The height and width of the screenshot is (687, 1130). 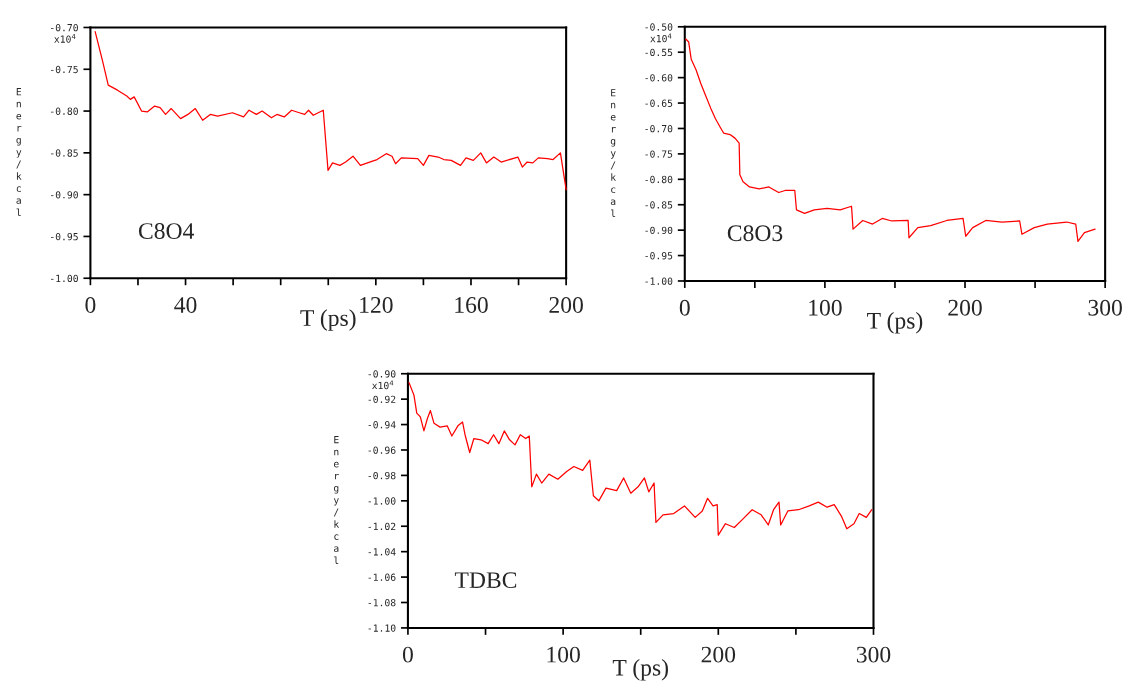 What do you see at coordinates (471, 304) in the screenshot?
I see `x-tick-label: 160` at bounding box center [471, 304].